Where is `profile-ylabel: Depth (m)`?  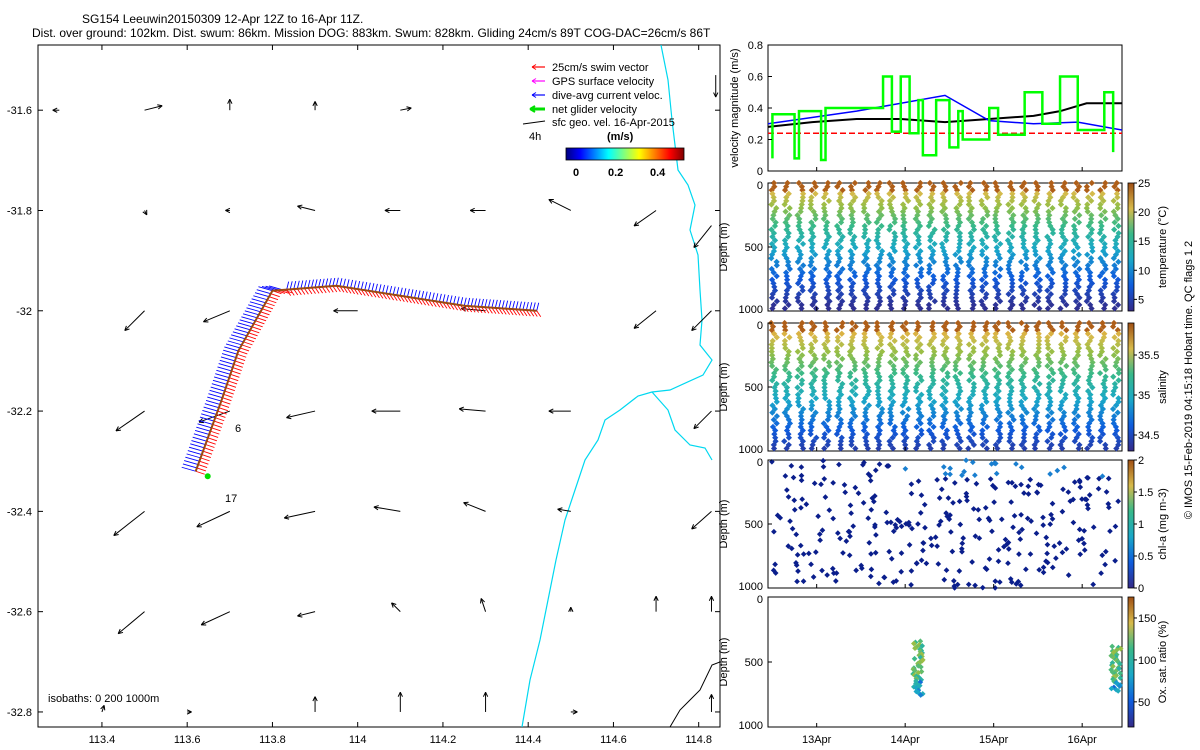
profile-ylabel: Depth (m) is located at coordinates (724, 247).